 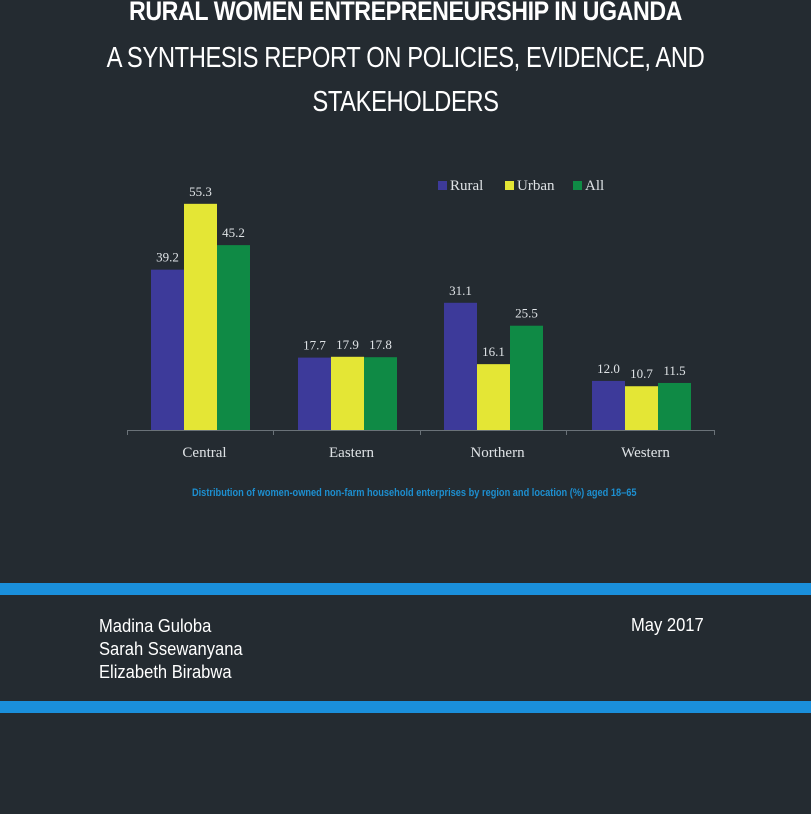 What do you see at coordinates (493, 351) in the screenshot?
I see `data-label: 16.1` at bounding box center [493, 351].